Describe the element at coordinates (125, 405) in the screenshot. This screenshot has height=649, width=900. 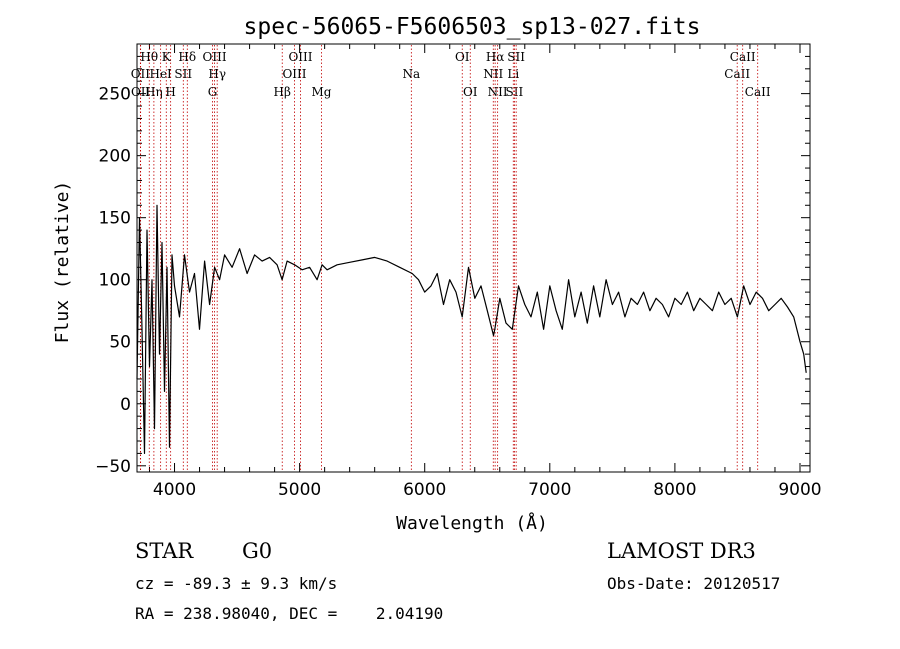
I see `y-tick-label: 0` at that location.